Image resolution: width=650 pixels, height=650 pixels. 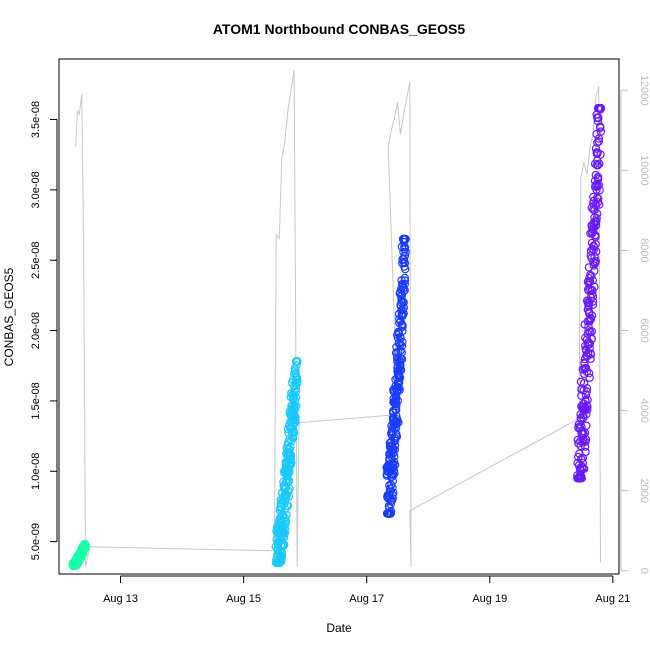 What do you see at coordinates (644, 90) in the screenshot?
I see `right-y-tick-label: 12000` at bounding box center [644, 90].